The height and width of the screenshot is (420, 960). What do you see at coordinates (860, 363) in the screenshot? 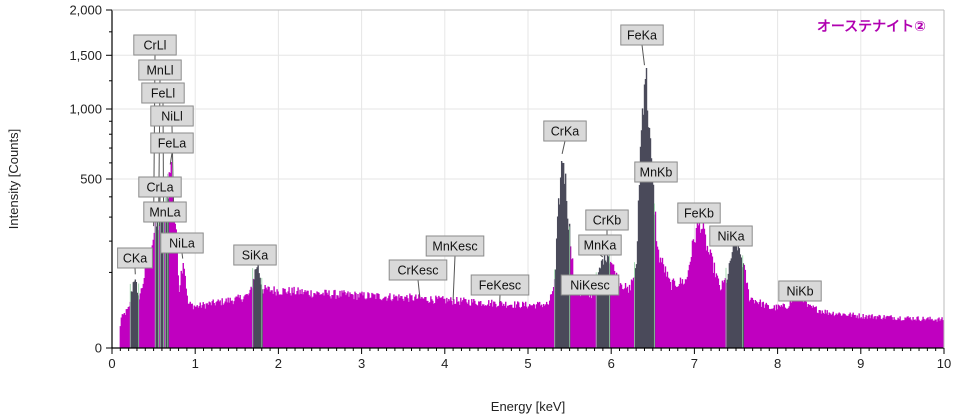
I see `x-tick-label: 9` at bounding box center [860, 363].